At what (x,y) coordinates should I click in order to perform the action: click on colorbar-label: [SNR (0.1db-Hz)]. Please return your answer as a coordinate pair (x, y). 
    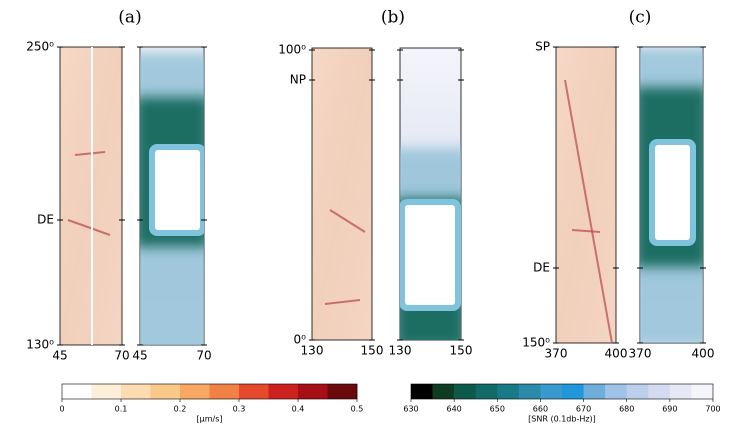
    Looking at the image, I should click on (562, 419).